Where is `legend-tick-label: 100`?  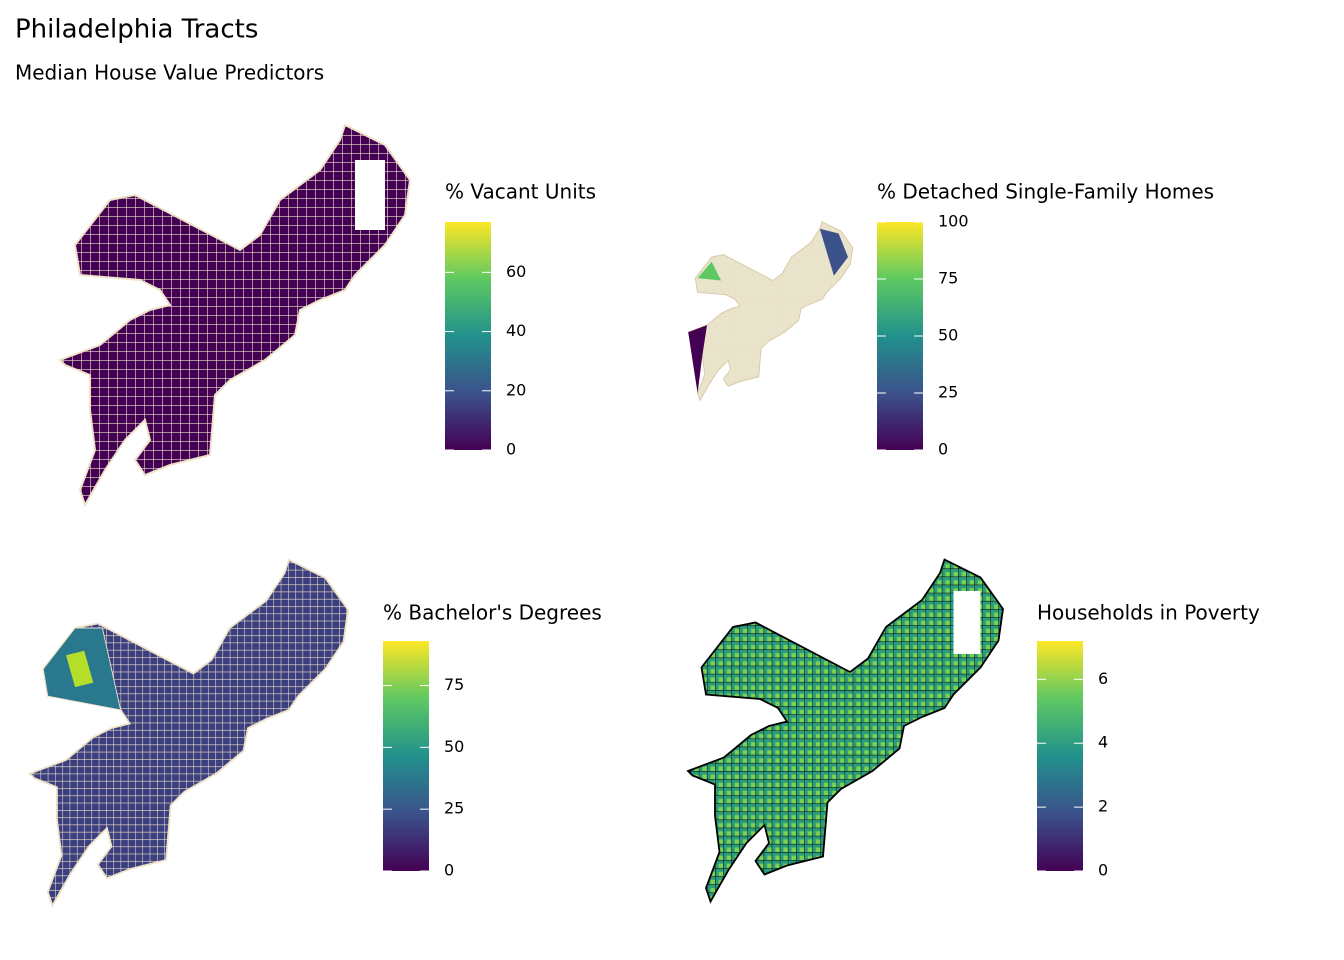 legend-tick-label: 100 is located at coordinates (953, 221).